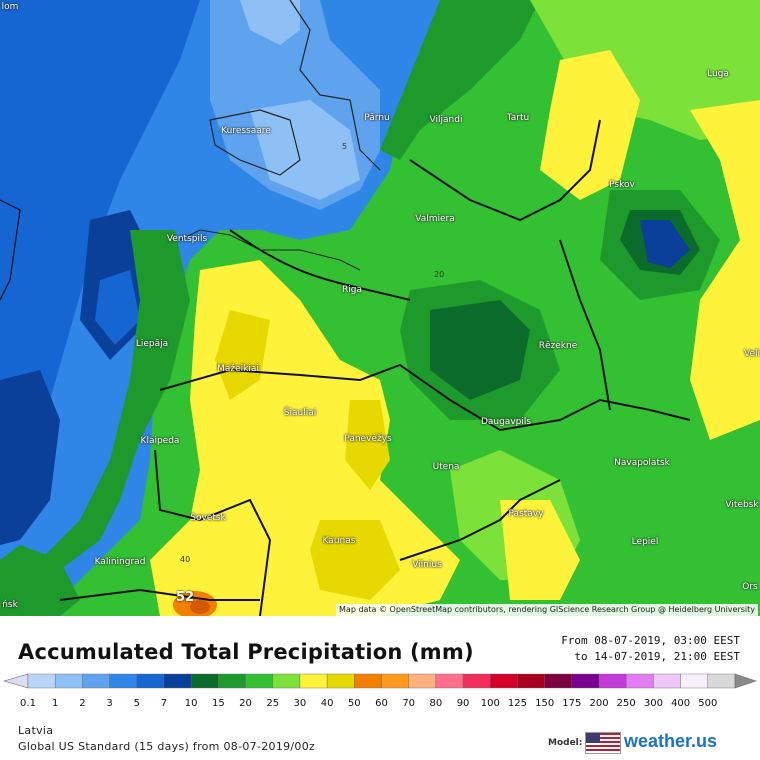 This screenshot has width=760, height=760. I want to click on city-tartu: Tartu, so click(518, 118).